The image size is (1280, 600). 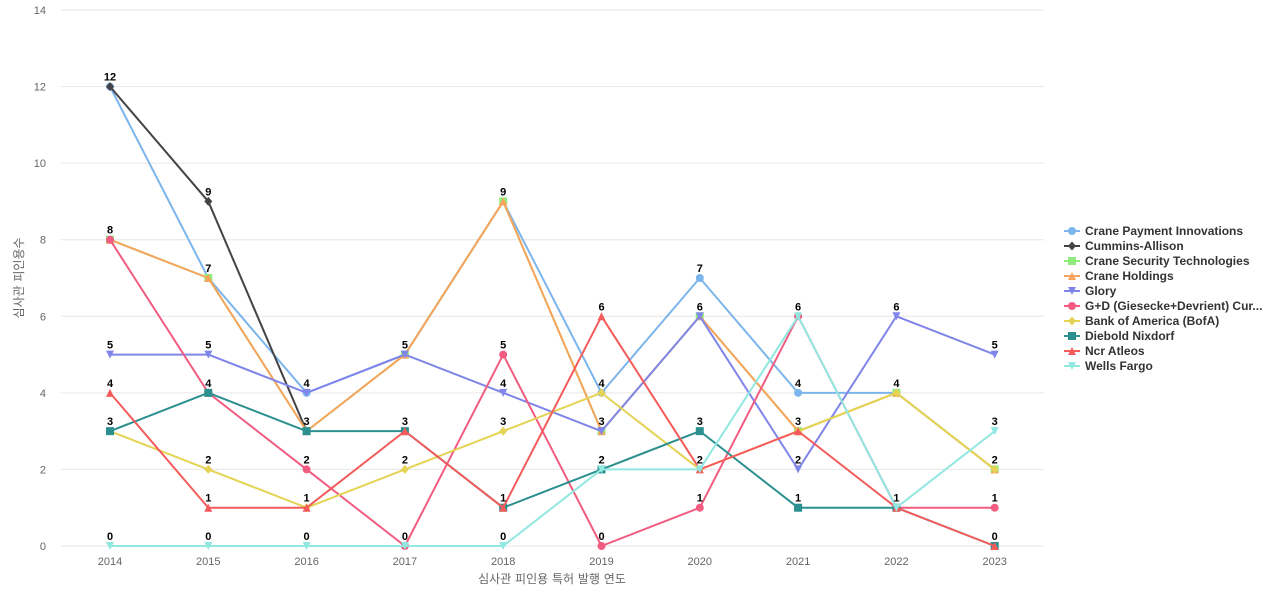 I want to click on x-tick-label: 2016, so click(x=306, y=562).